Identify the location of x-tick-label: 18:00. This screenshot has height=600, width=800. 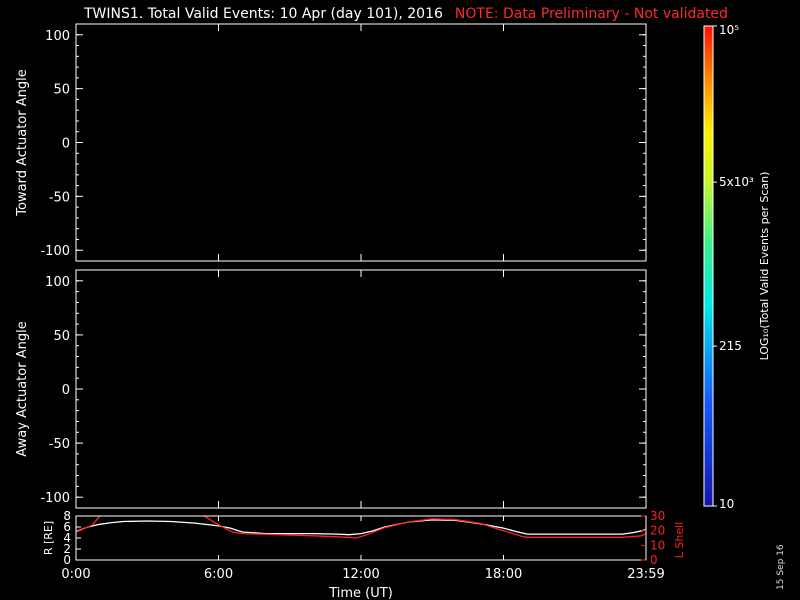
(503, 574).